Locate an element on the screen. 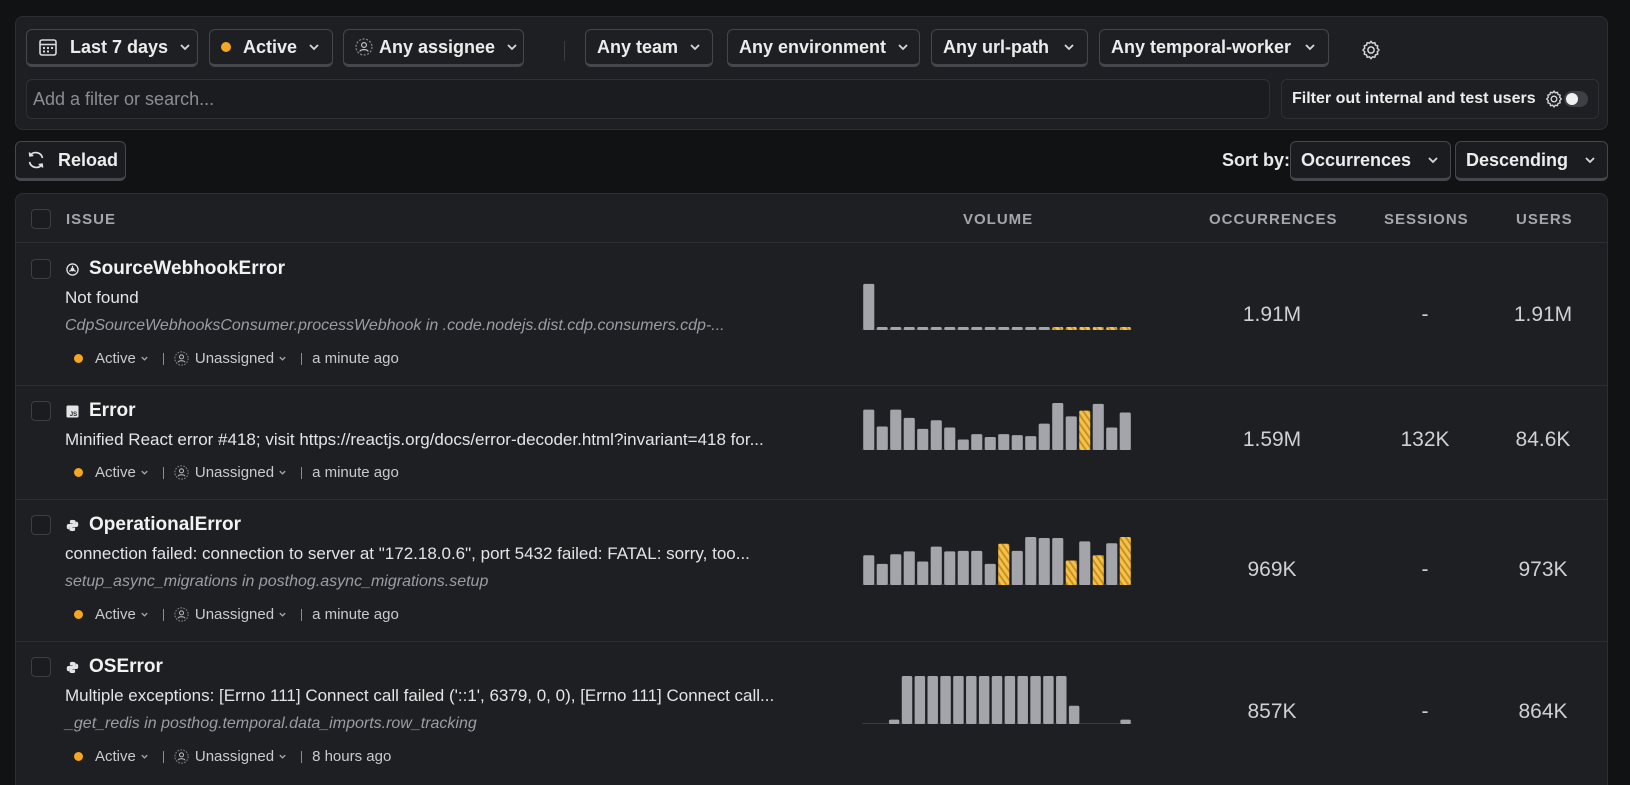 Image resolution: width=1630 pixels, height=785 pixels. issue-title: JS Error is located at coordinates (100, 411).